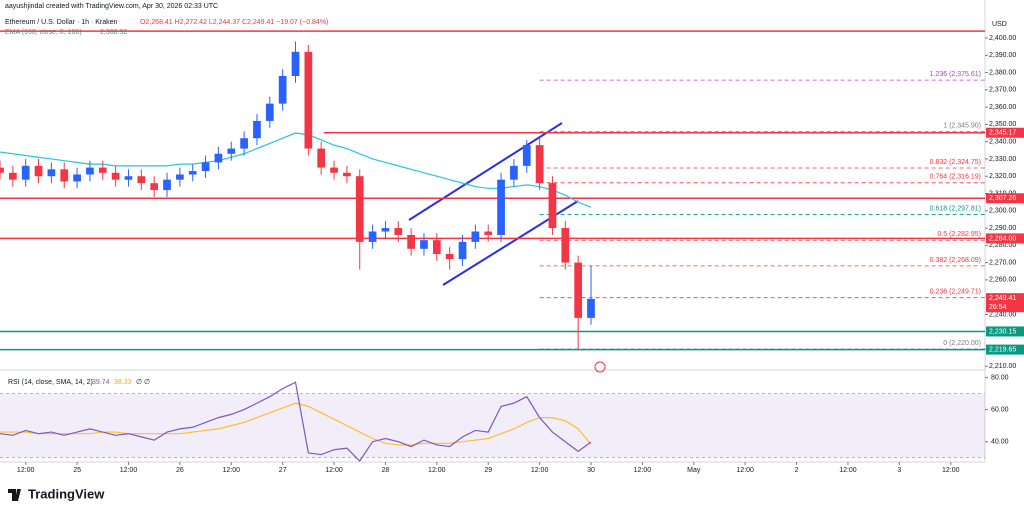 The width and height of the screenshot is (1024, 512). What do you see at coordinates (1002, 107) in the screenshot?
I see `y-tick-label: 2,360.00` at bounding box center [1002, 107].